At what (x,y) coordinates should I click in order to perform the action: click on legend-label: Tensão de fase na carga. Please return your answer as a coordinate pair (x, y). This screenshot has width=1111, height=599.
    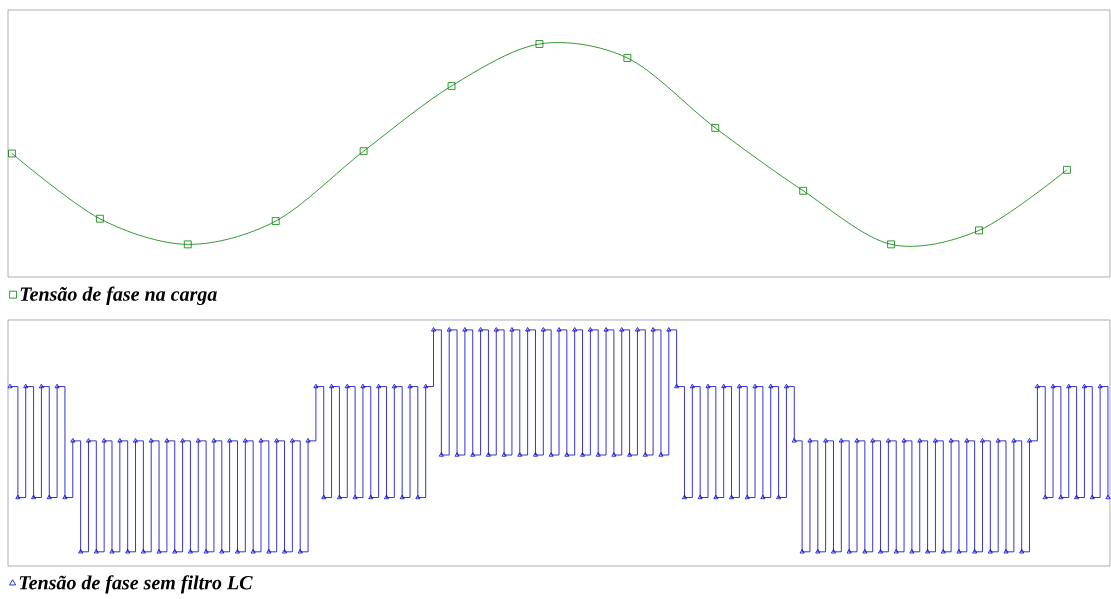
    Looking at the image, I should click on (118, 295).